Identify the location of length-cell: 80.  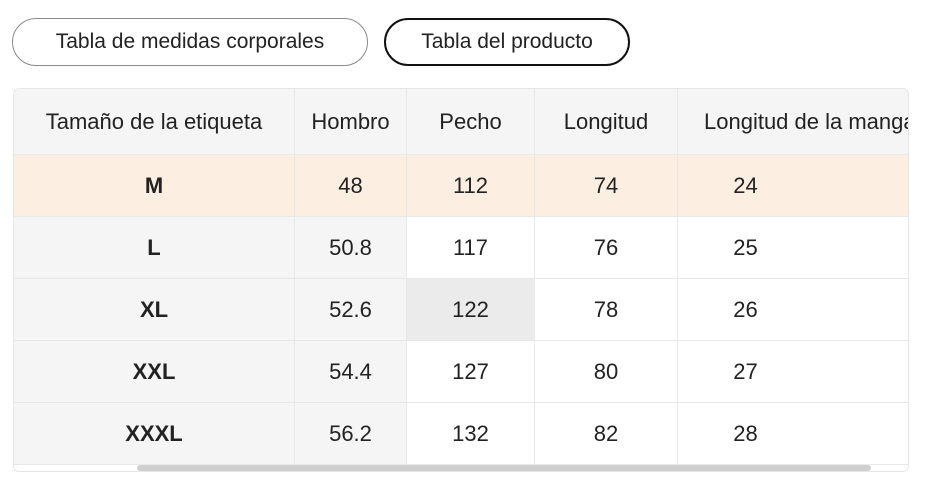
(606, 372).